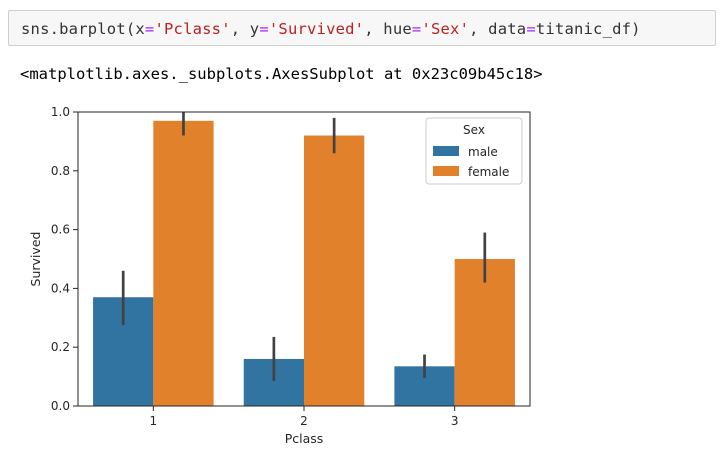  I want to click on code-token: sns.barplot(x, so click(83, 29).